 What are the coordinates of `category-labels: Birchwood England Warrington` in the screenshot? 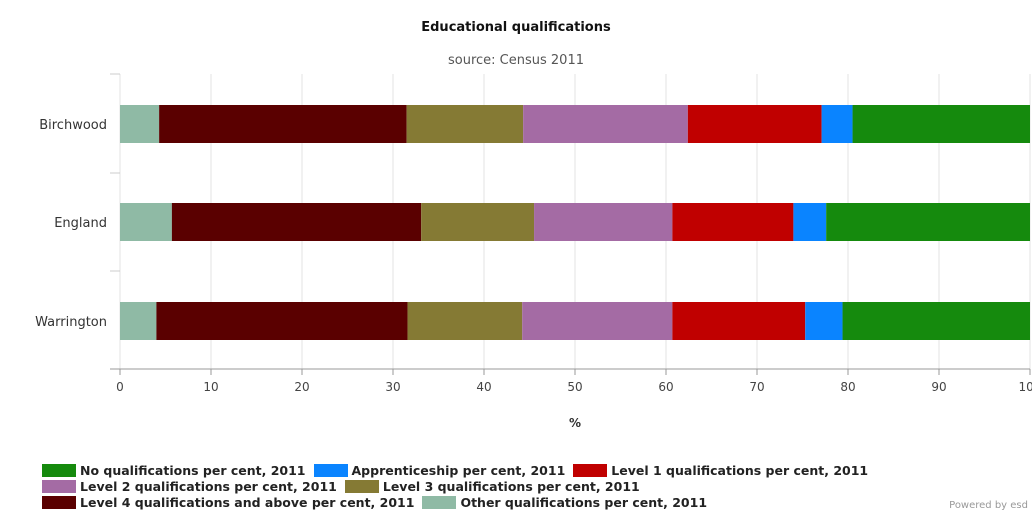 It's located at (71, 224).